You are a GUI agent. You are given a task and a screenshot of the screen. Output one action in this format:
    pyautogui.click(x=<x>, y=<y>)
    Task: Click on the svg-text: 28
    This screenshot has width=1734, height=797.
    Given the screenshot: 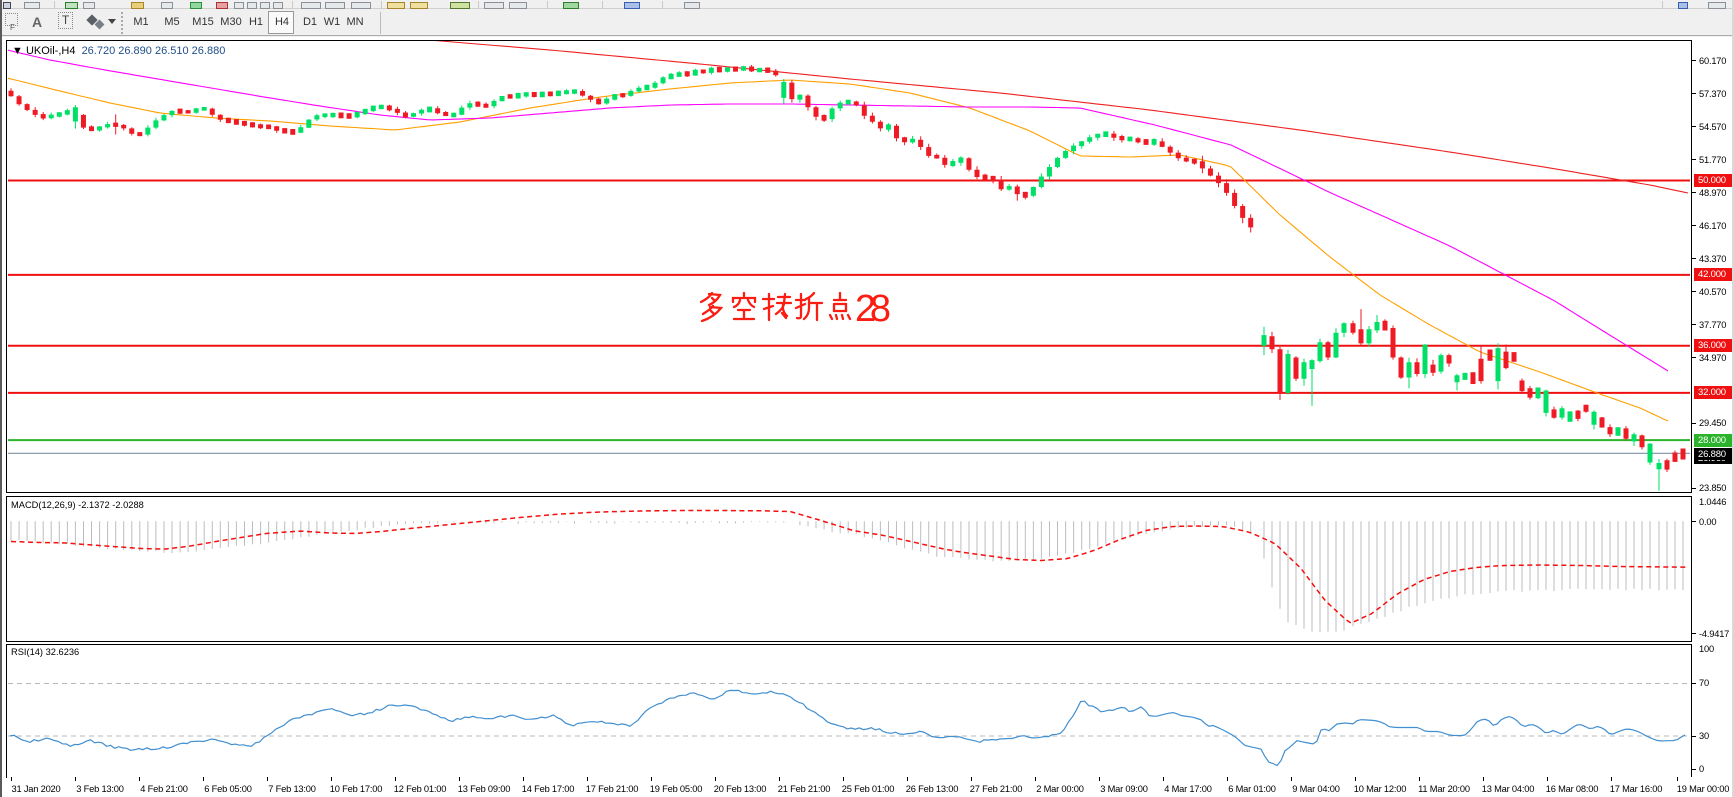 What is the action you would take?
    pyautogui.click(x=873, y=309)
    